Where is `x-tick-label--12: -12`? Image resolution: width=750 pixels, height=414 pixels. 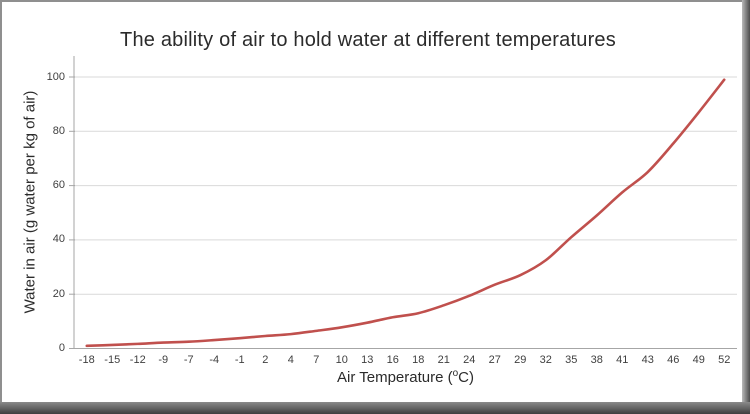 x-tick-label--12: -12 is located at coordinates (137, 360).